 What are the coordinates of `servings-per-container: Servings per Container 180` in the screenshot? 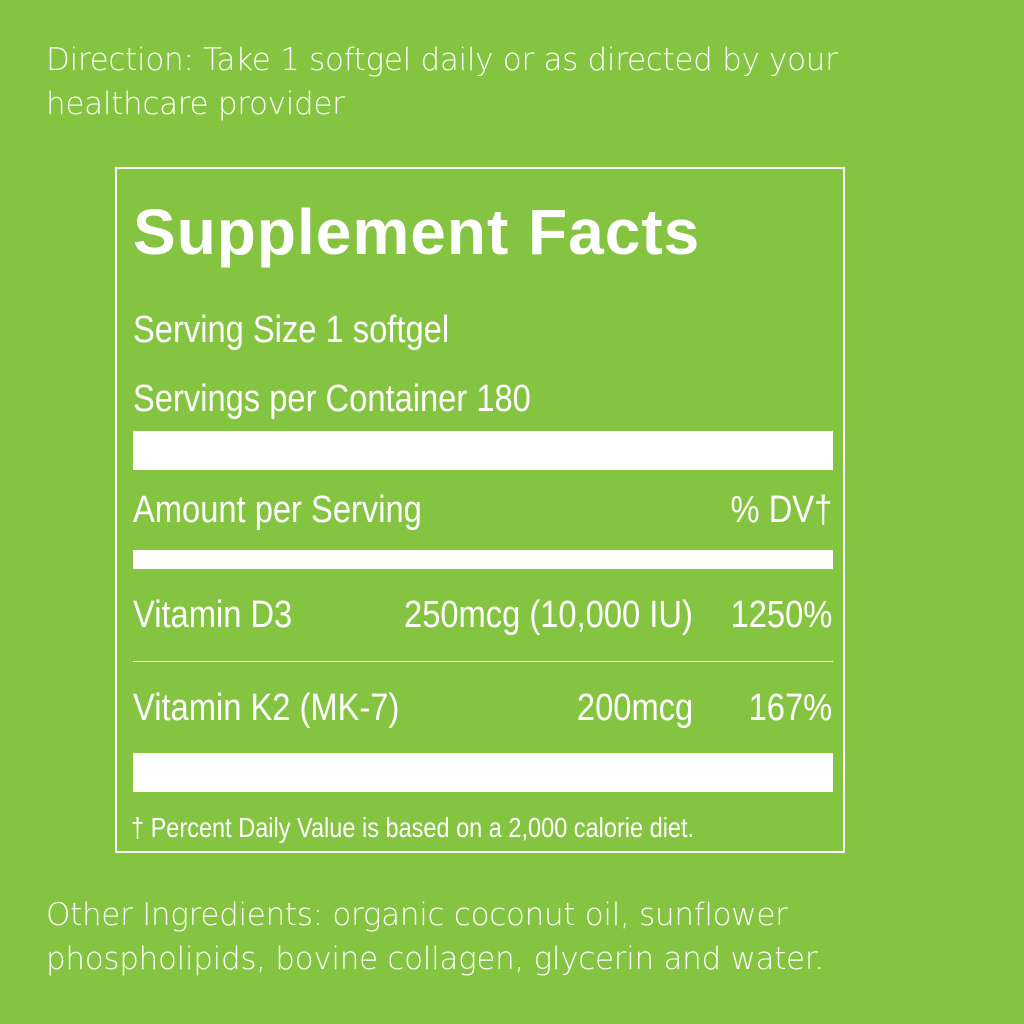 It's located at (332, 399).